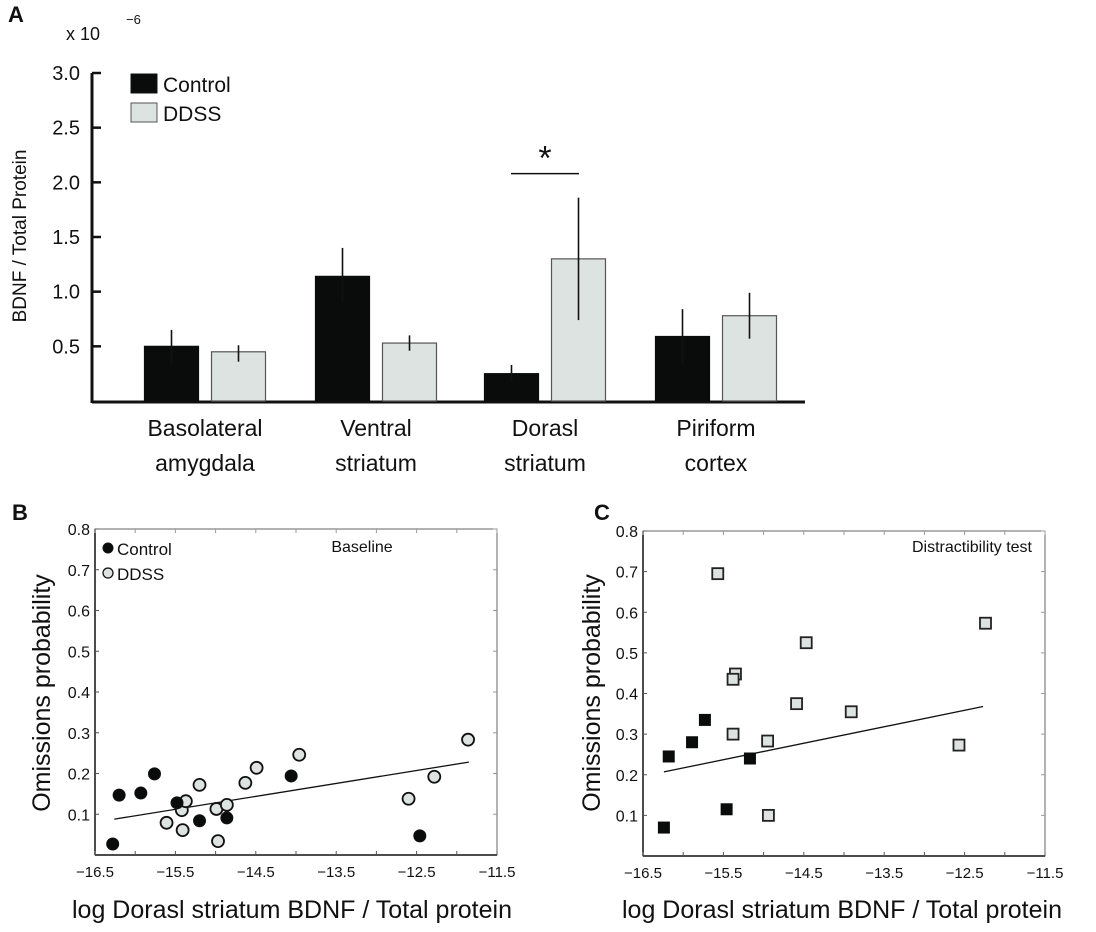  I want to click on y-tick-label: 2.5, so click(66, 129).